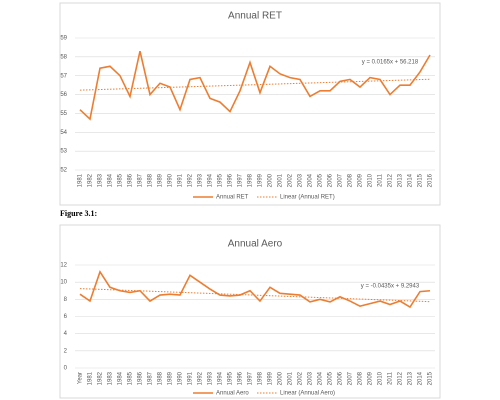 The width and height of the screenshot is (500, 400). Describe the element at coordinates (307, 394) in the screenshot. I see `legend-label: Linear (Annual Aero)` at that location.